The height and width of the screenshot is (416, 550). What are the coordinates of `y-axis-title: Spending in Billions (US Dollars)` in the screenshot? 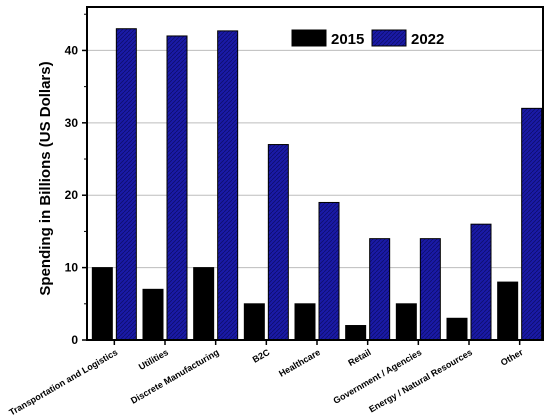 It's located at (45, 178).